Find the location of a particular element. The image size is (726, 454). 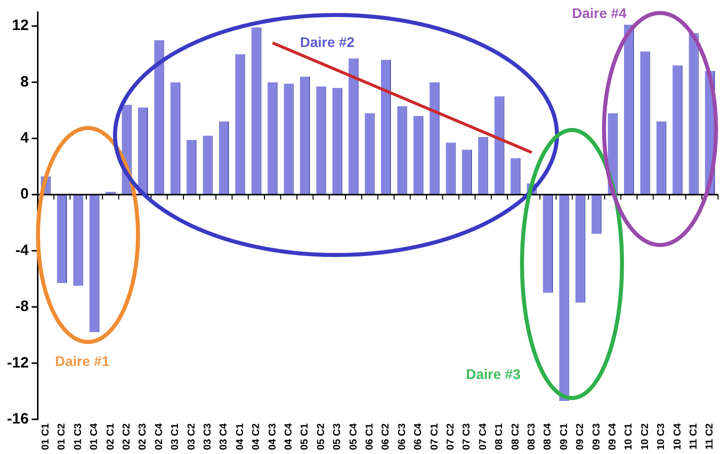

x-tick-label: 04 C1 is located at coordinates (240, 436).